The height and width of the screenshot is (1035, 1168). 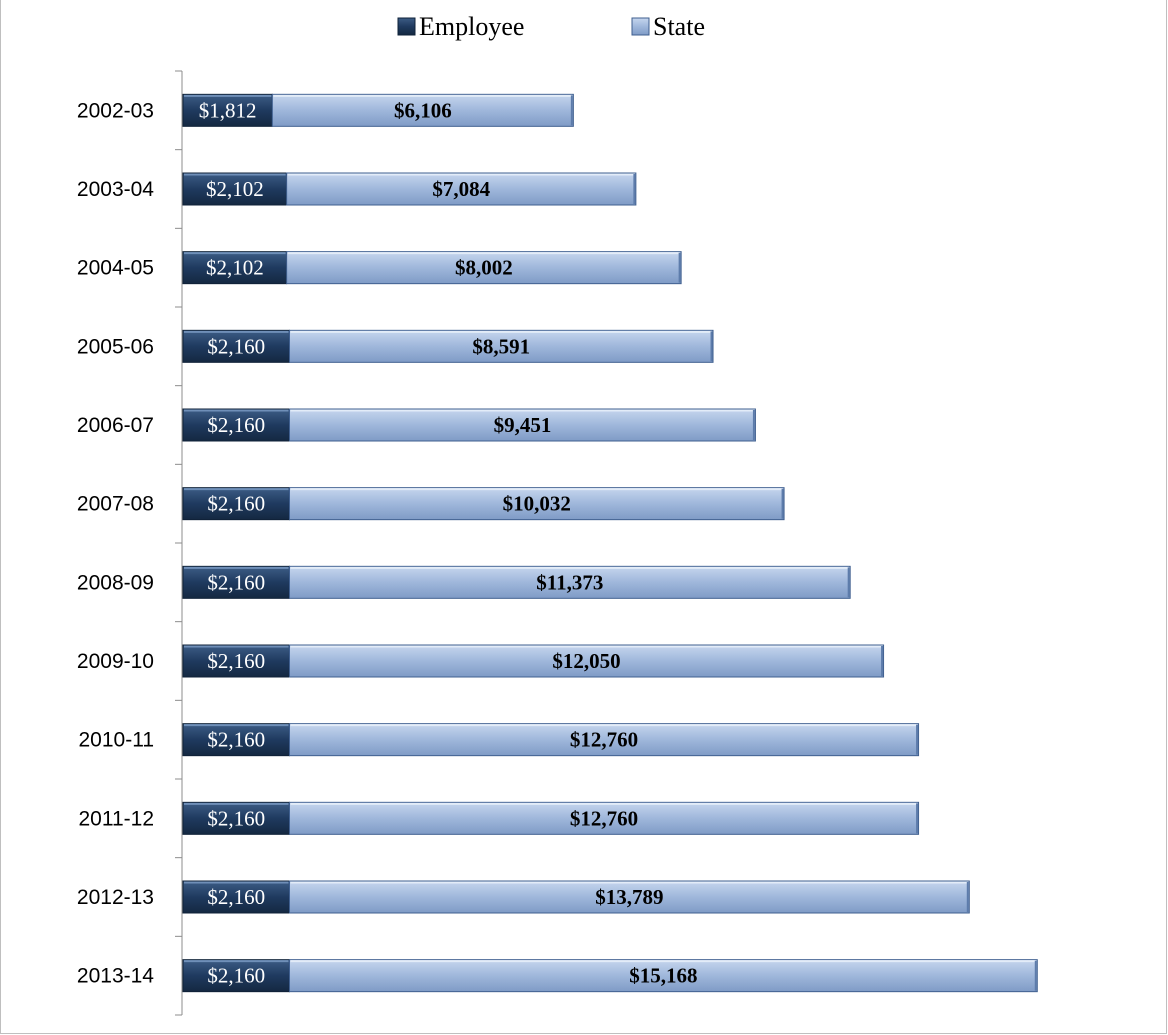 I want to click on category-label: 2013-14, so click(x=115, y=976).